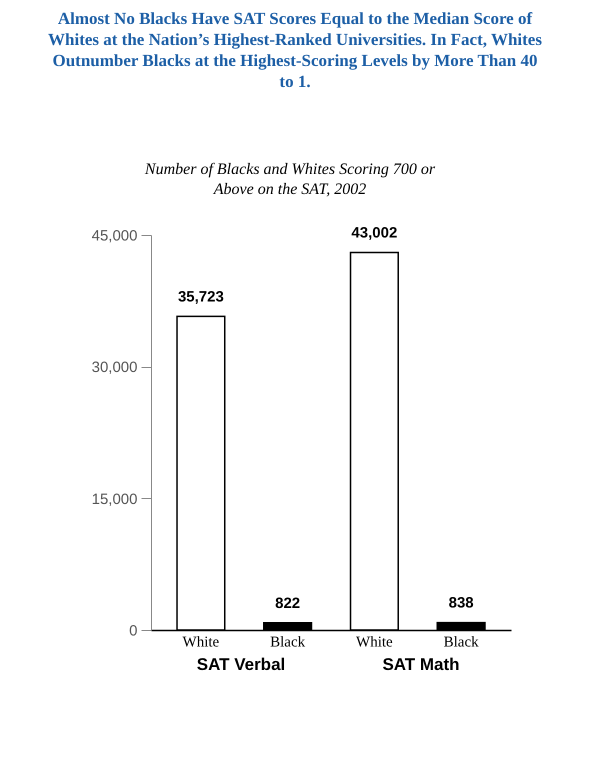  I want to click on chart-title: Almost No Blacks Have SAT Scores Equal to the Median Score of Whites at the Nation’s Highest-Ranked Universities. In Fact, Whites Outnumber Blacks at the Highest-Scoring Levels by More Than 40 to 1., so click(295, 50).